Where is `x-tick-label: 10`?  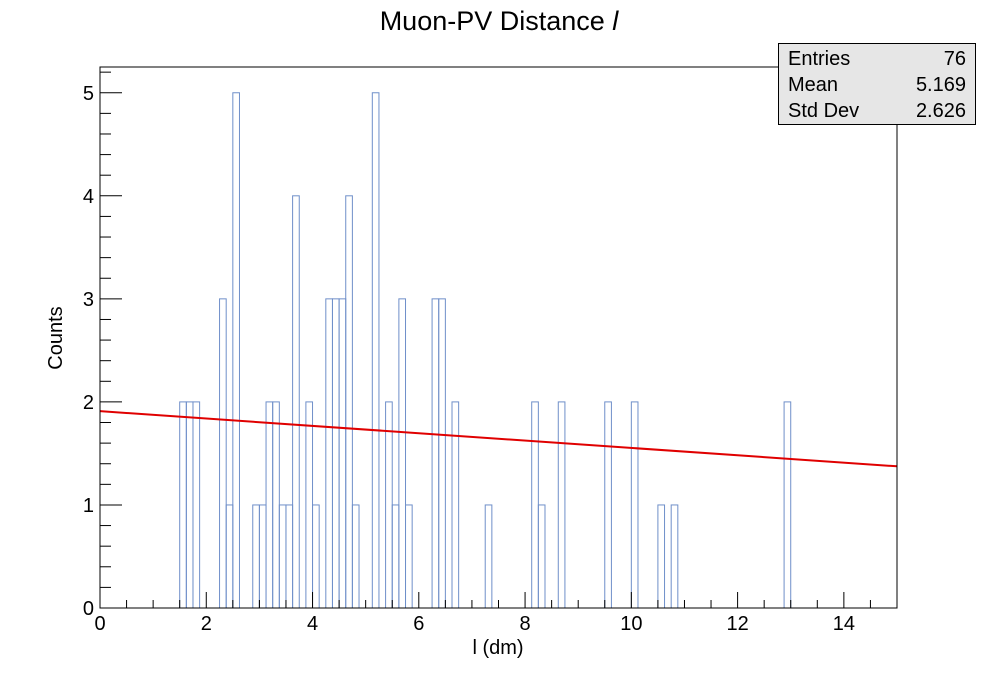
x-tick-label: 10 is located at coordinates (631, 624).